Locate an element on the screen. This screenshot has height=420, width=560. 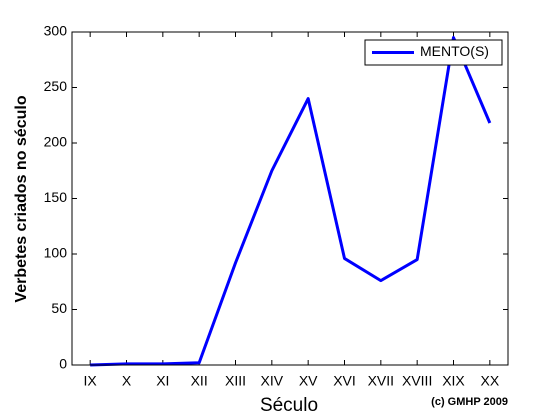
x-tick-label: X is located at coordinates (127, 381).